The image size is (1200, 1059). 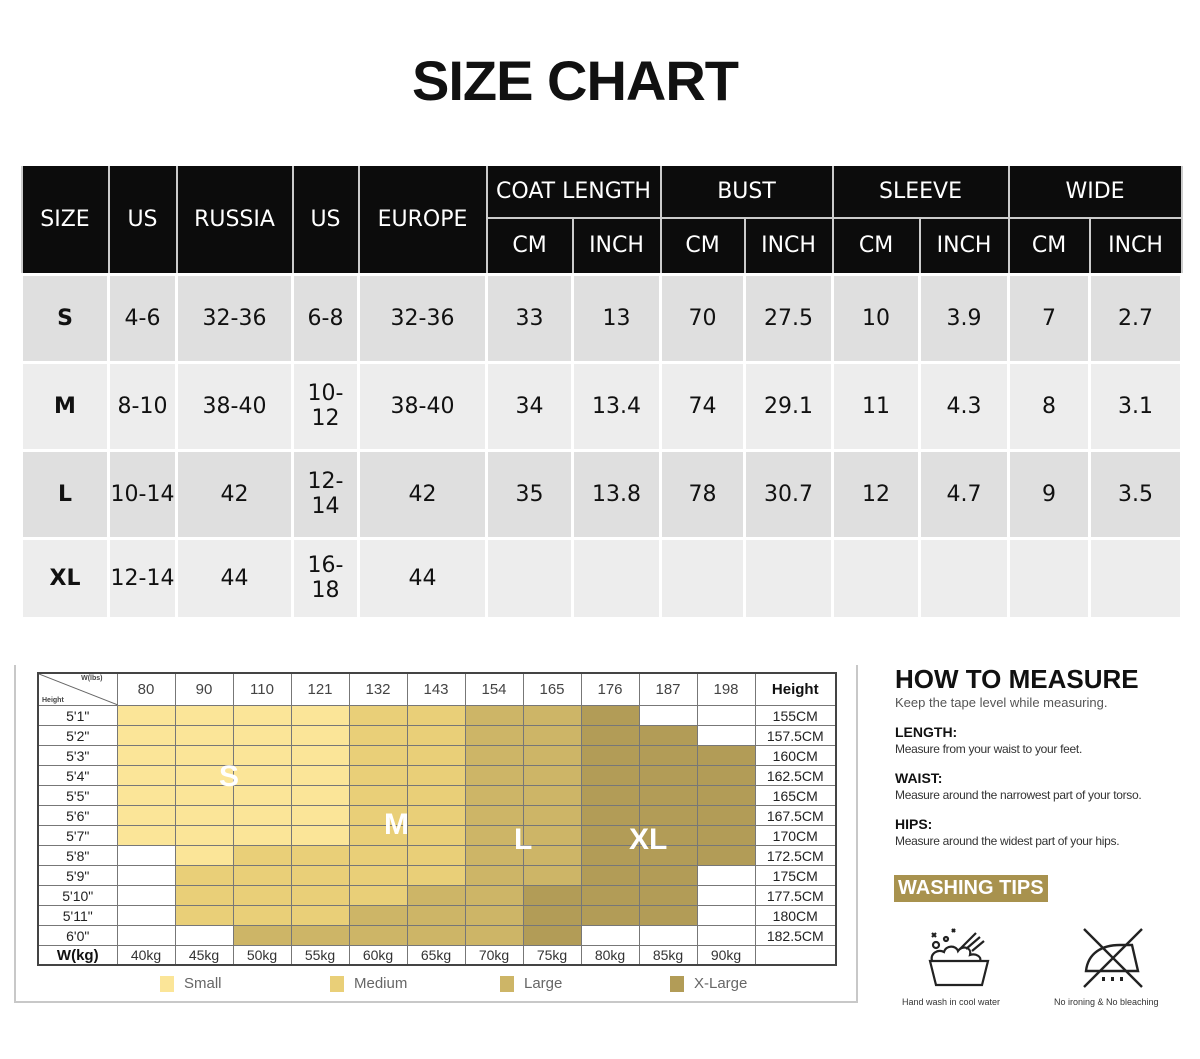 I want to click on header-coat-length: COAT LENGTH, so click(x=573, y=192).